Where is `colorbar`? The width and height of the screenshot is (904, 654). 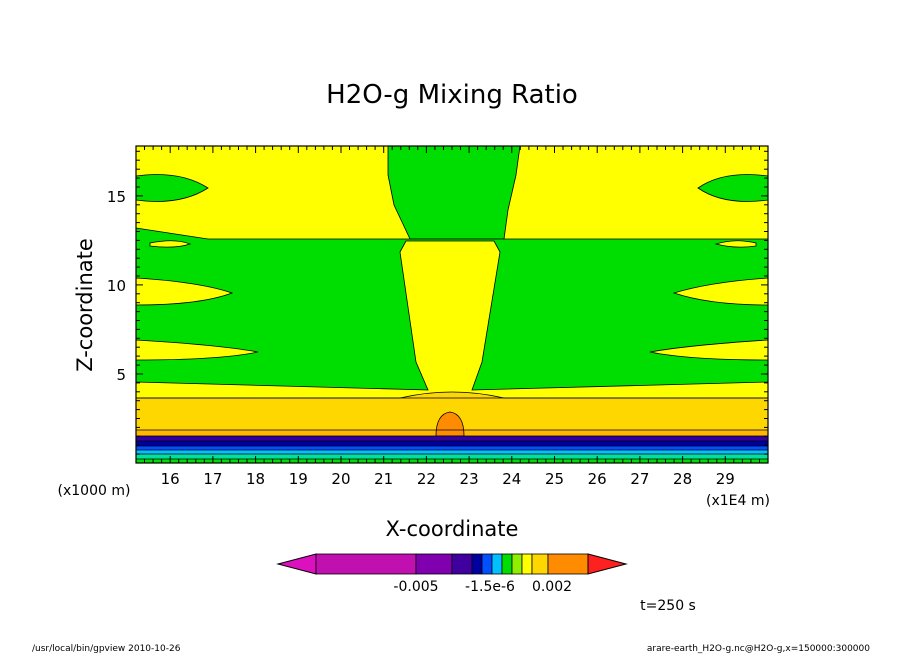
colorbar is located at coordinates (452, 564).